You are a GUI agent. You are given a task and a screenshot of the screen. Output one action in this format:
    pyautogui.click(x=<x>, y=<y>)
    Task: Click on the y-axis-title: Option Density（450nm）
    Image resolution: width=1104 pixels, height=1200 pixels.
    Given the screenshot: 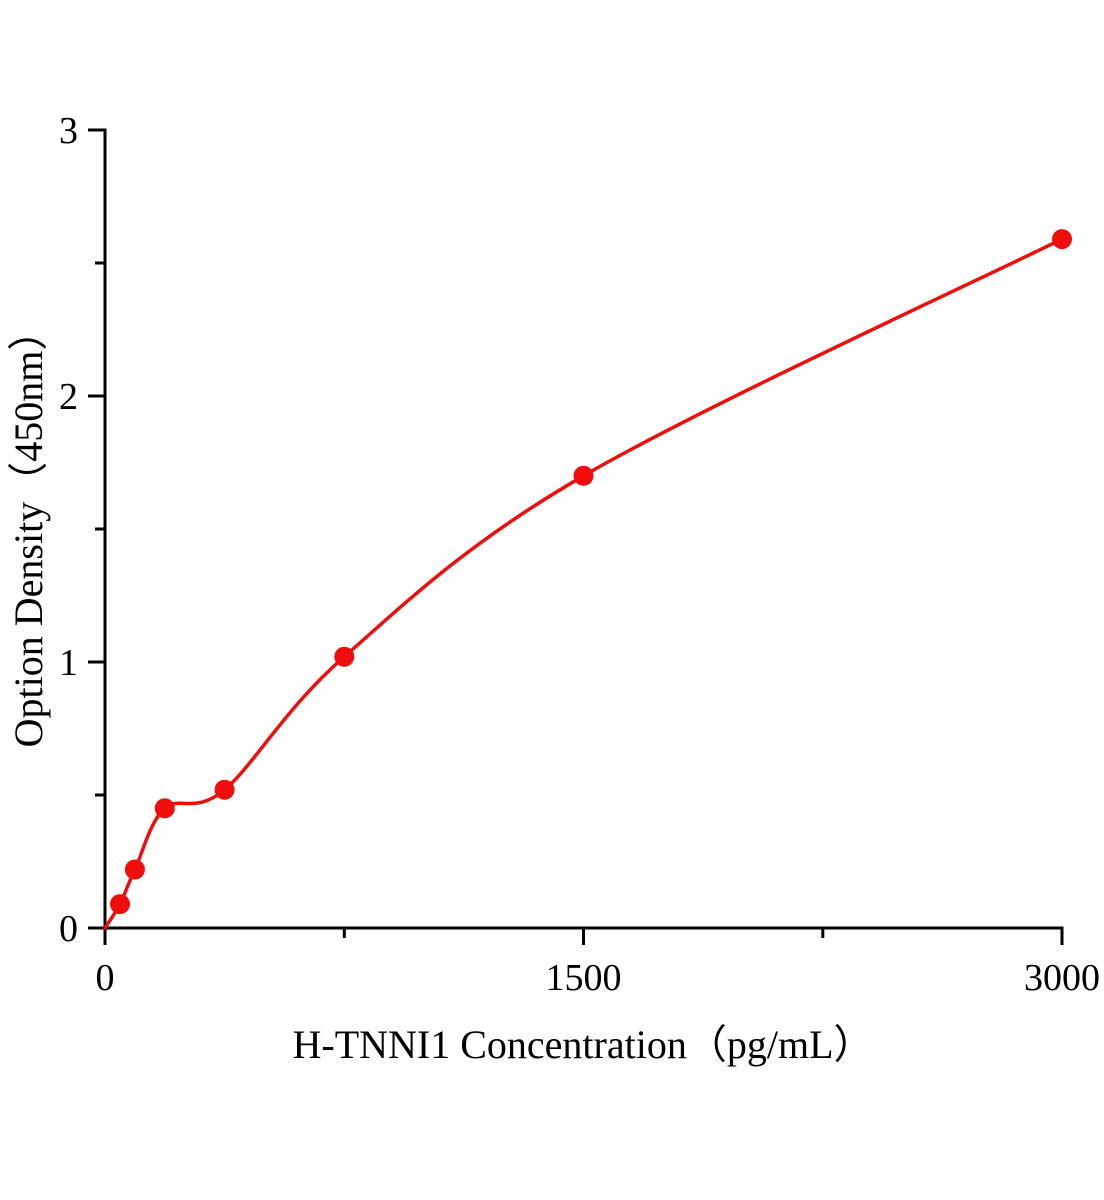 What is the action you would take?
    pyautogui.click(x=28, y=529)
    